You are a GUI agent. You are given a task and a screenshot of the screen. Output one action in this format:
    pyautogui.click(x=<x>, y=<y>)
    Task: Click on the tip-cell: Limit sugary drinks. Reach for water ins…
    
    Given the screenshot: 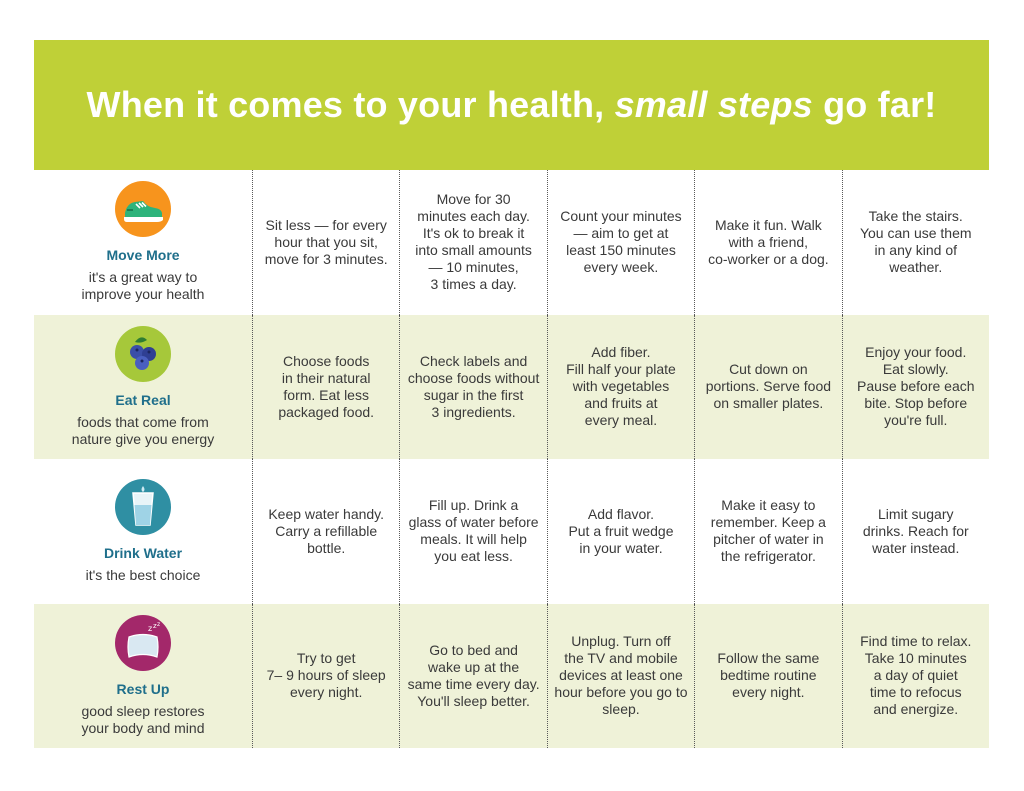 What is the action you would take?
    pyautogui.click(x=915, y=531)
    